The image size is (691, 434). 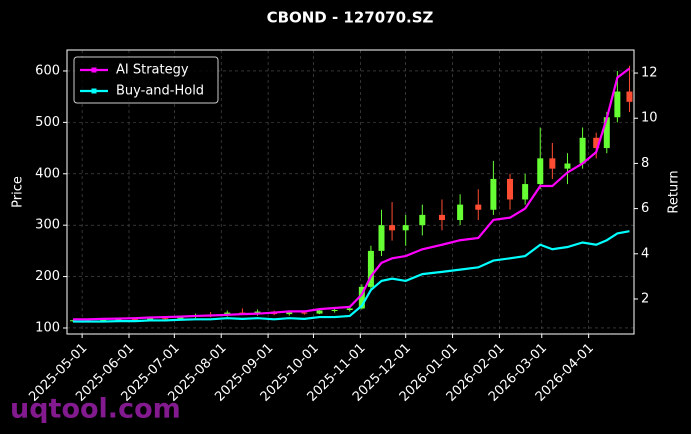 I want to click on y-tick-label: 500, so click(x=47, y=122).